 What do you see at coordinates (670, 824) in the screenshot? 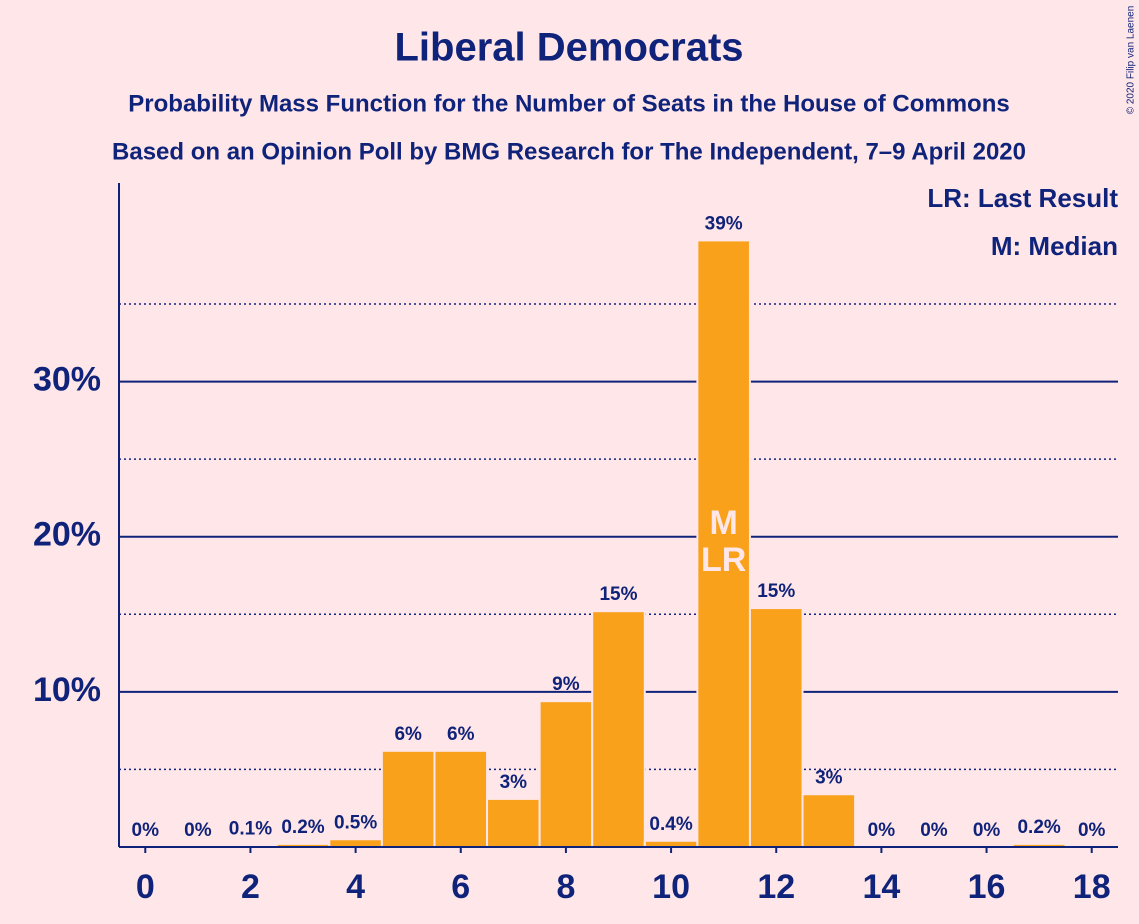
I see `value-label: 0.4%` at bounding box center [670, 824].